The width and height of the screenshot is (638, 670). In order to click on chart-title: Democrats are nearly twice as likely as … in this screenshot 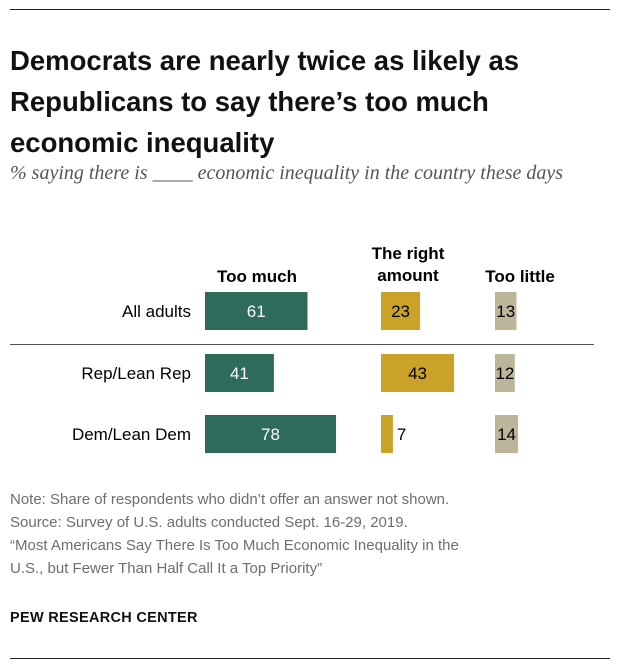, I will do `click(265, 101)`.